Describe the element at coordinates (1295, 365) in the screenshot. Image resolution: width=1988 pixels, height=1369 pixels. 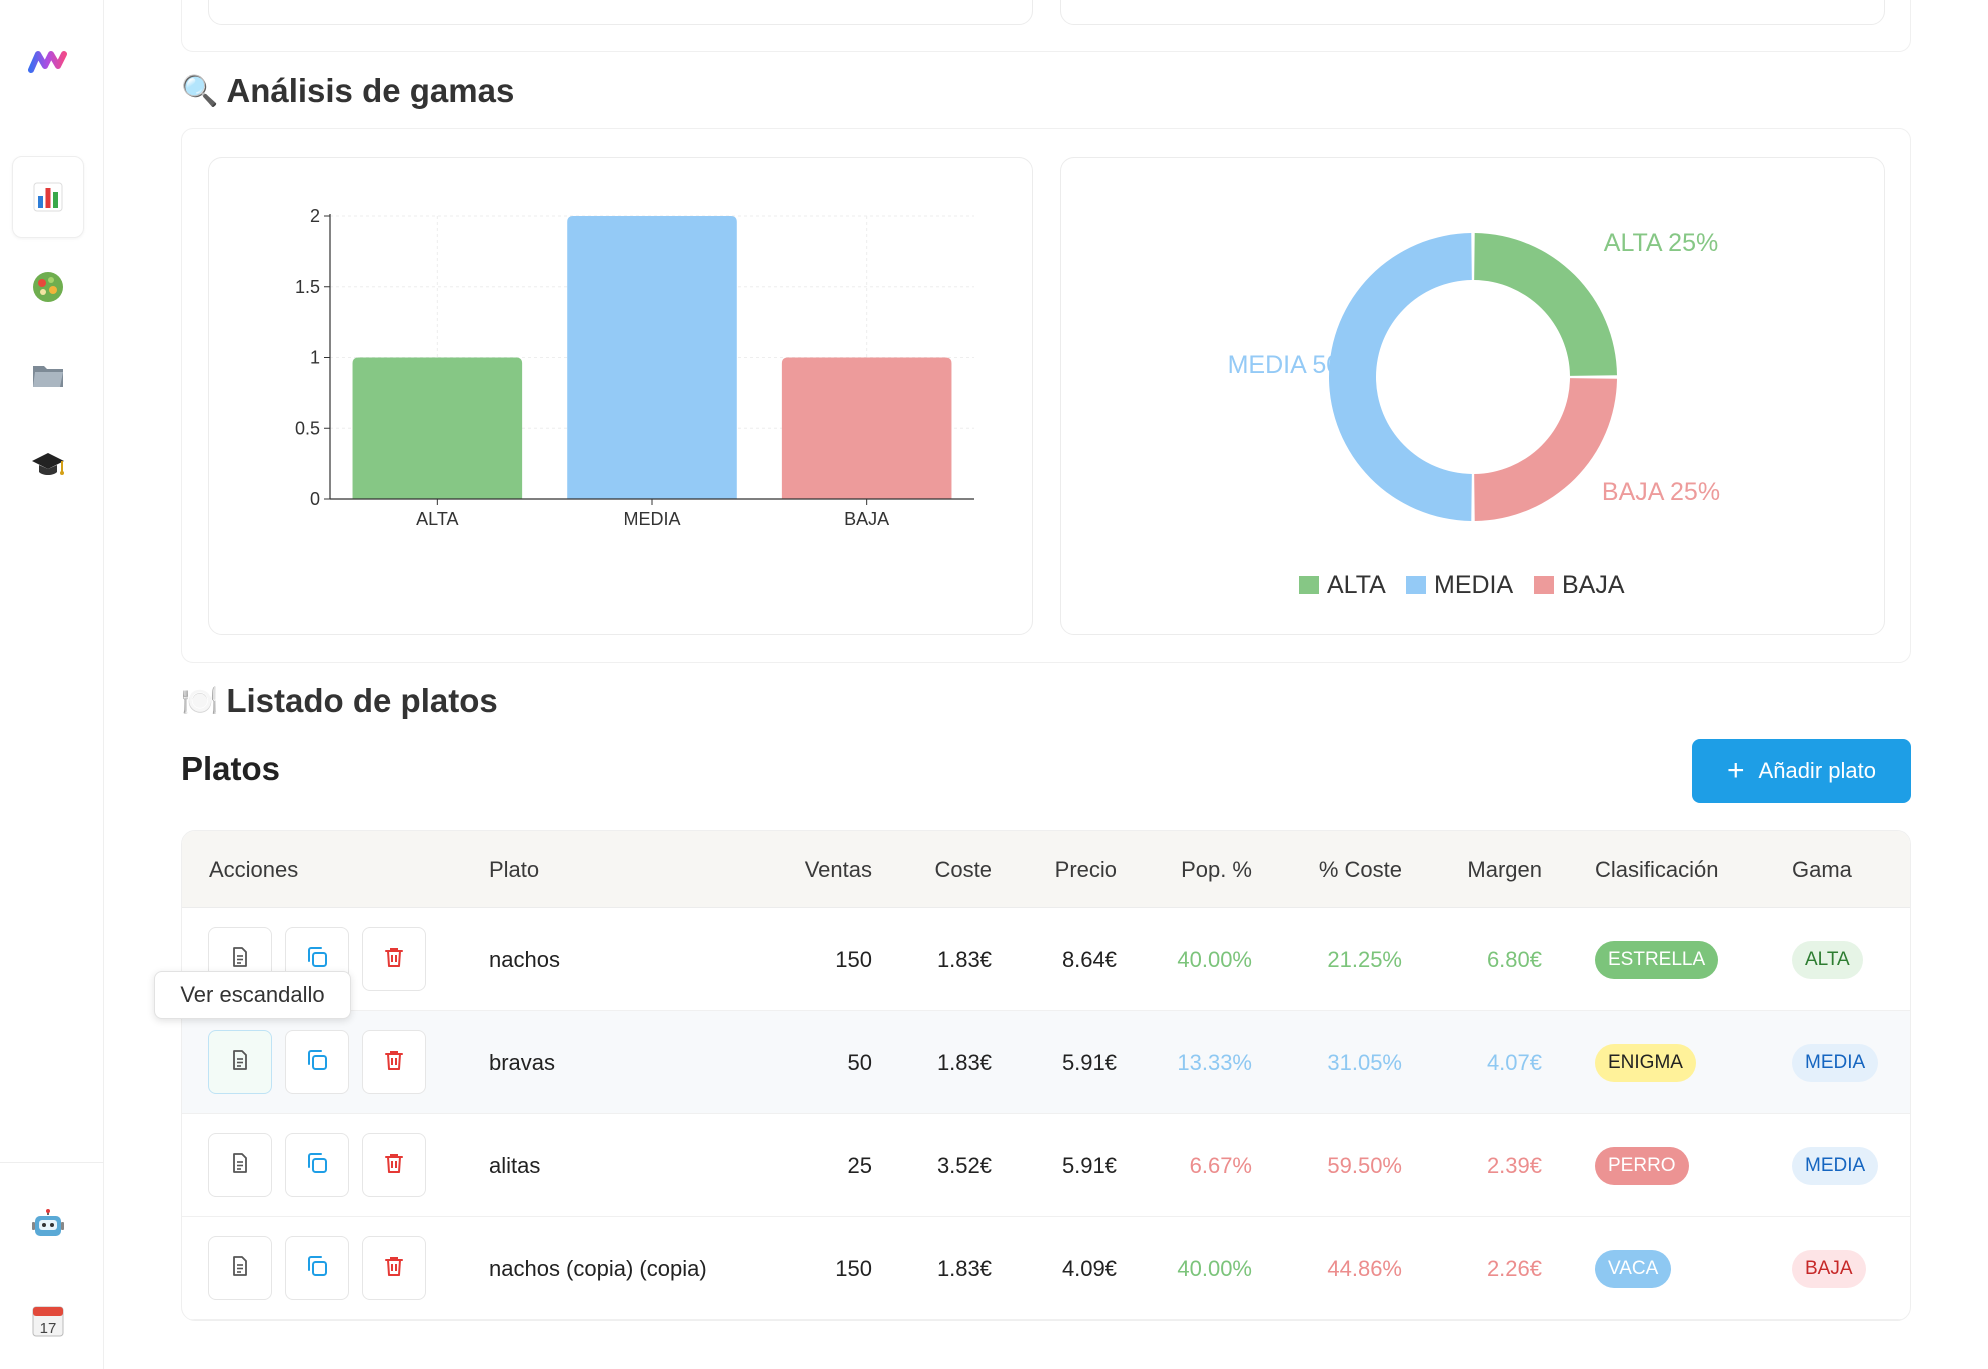
I see `slice-label-media: MEDIA 50%` at that location.